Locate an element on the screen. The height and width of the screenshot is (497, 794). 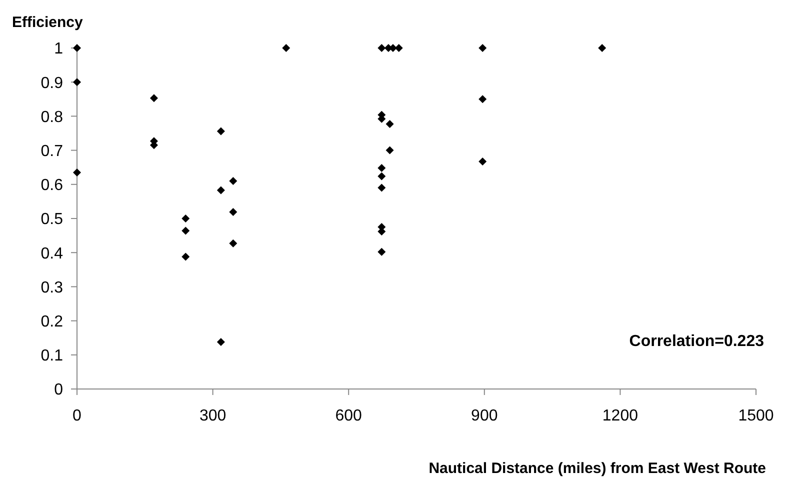
annotation: Correlation=0.223 is located at coordinates (696, 342).